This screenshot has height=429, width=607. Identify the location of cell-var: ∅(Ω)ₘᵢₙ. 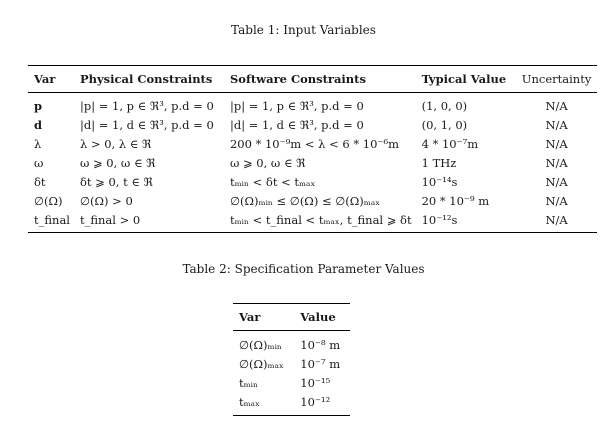
(264, 342).